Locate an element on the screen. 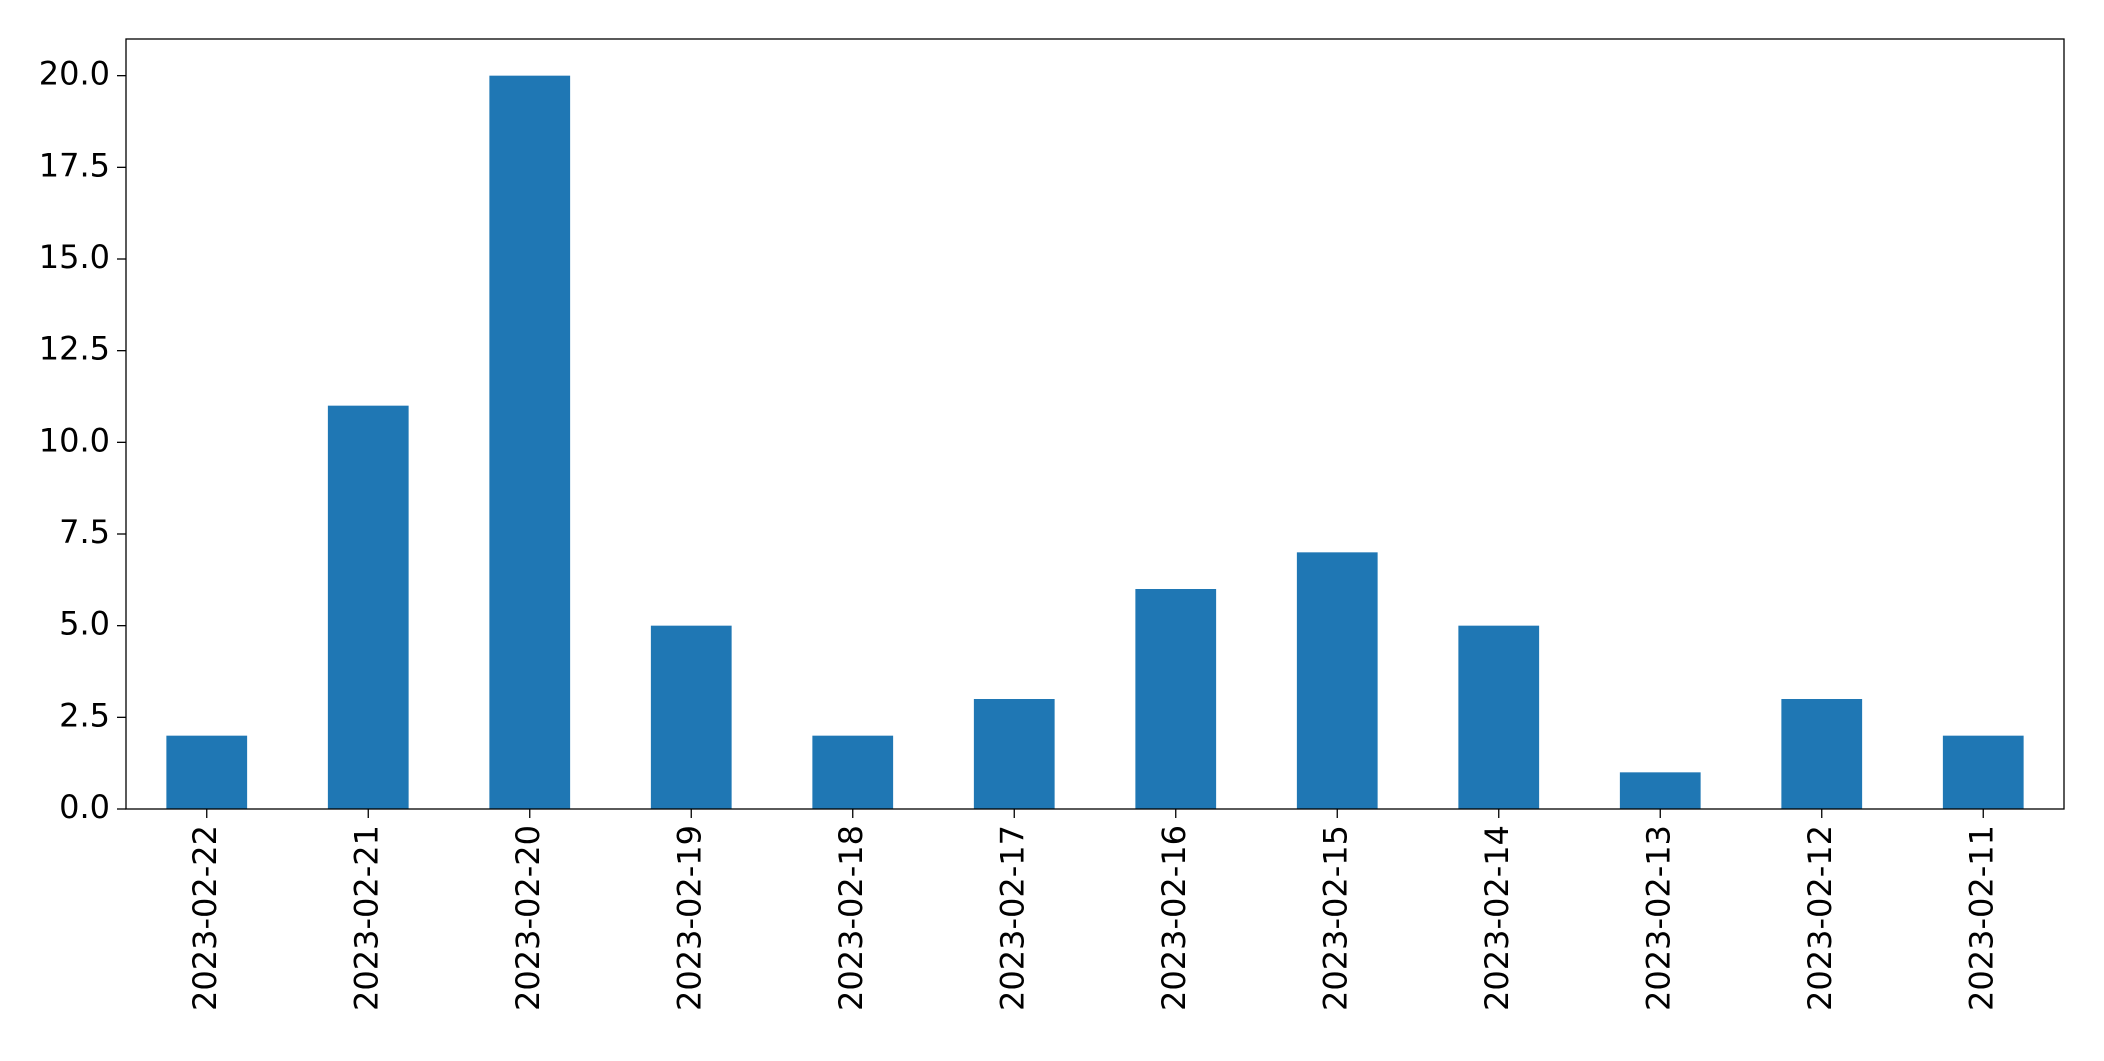 This screenshot has width=2104, height=1061. y-tick-label: 10.0 is located at coordinates (74, 440).